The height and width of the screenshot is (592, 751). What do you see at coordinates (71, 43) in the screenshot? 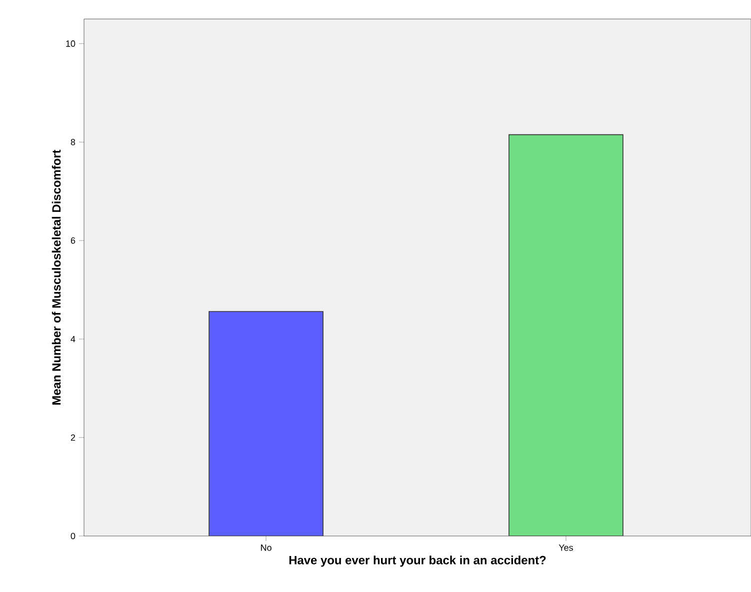
I see `y-tick-label: 10` at bounding box center [71, 43].